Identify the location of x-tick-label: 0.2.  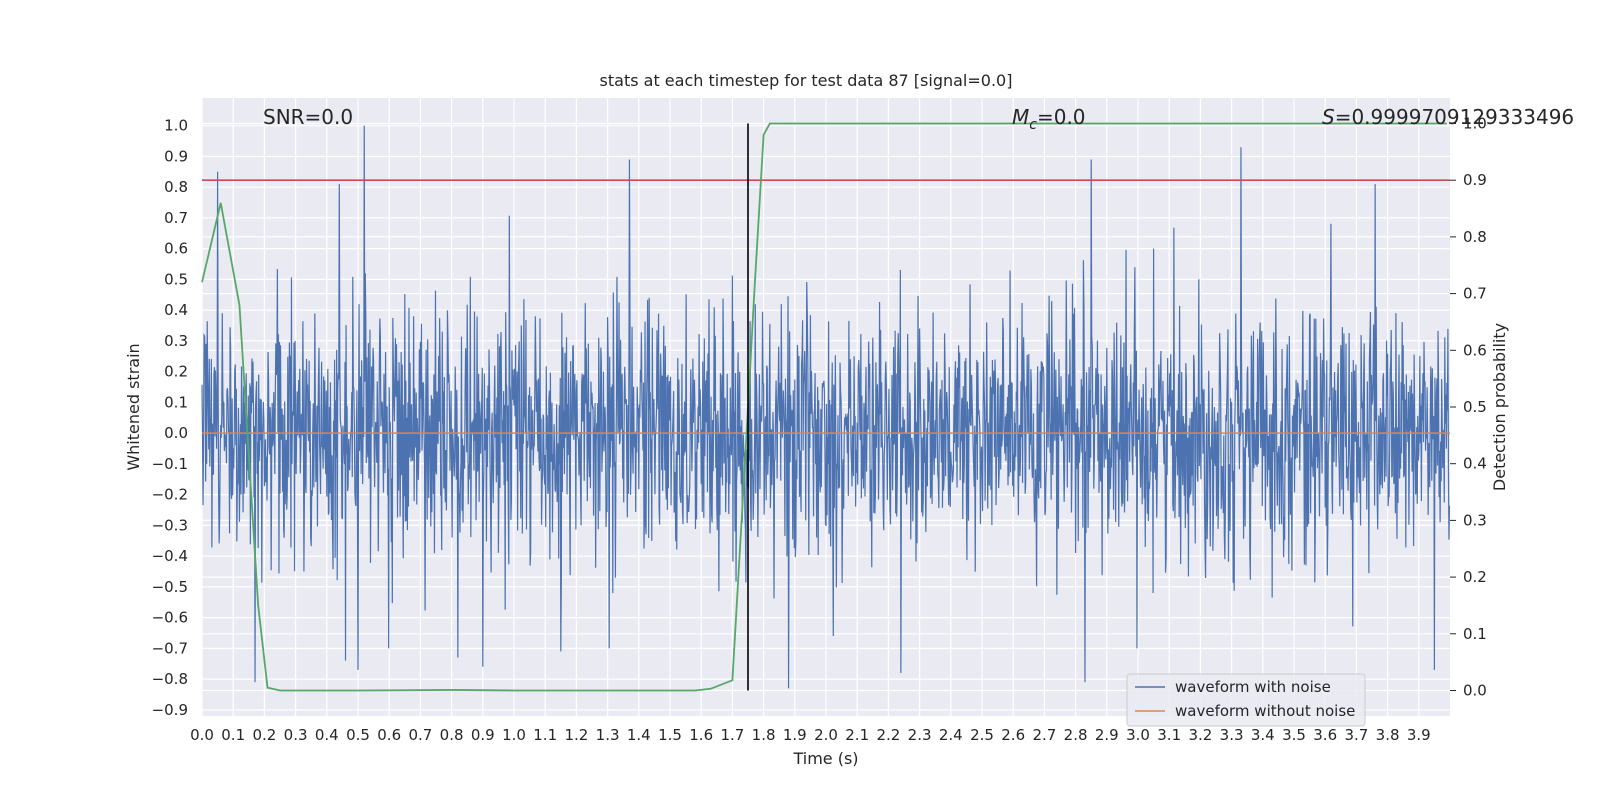
(264, 735).